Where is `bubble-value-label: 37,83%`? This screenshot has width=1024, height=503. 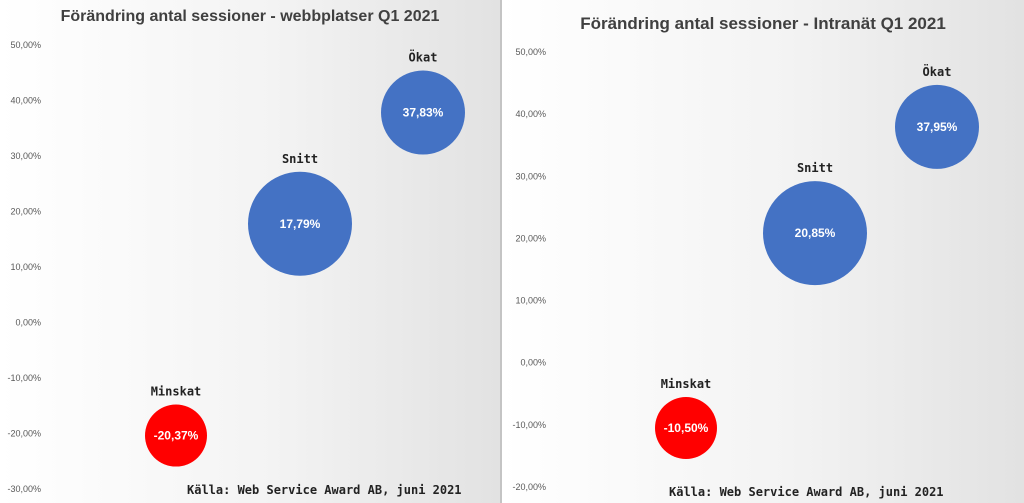 bubble-value-label: 37,83% is located at coordinates (423, 113).